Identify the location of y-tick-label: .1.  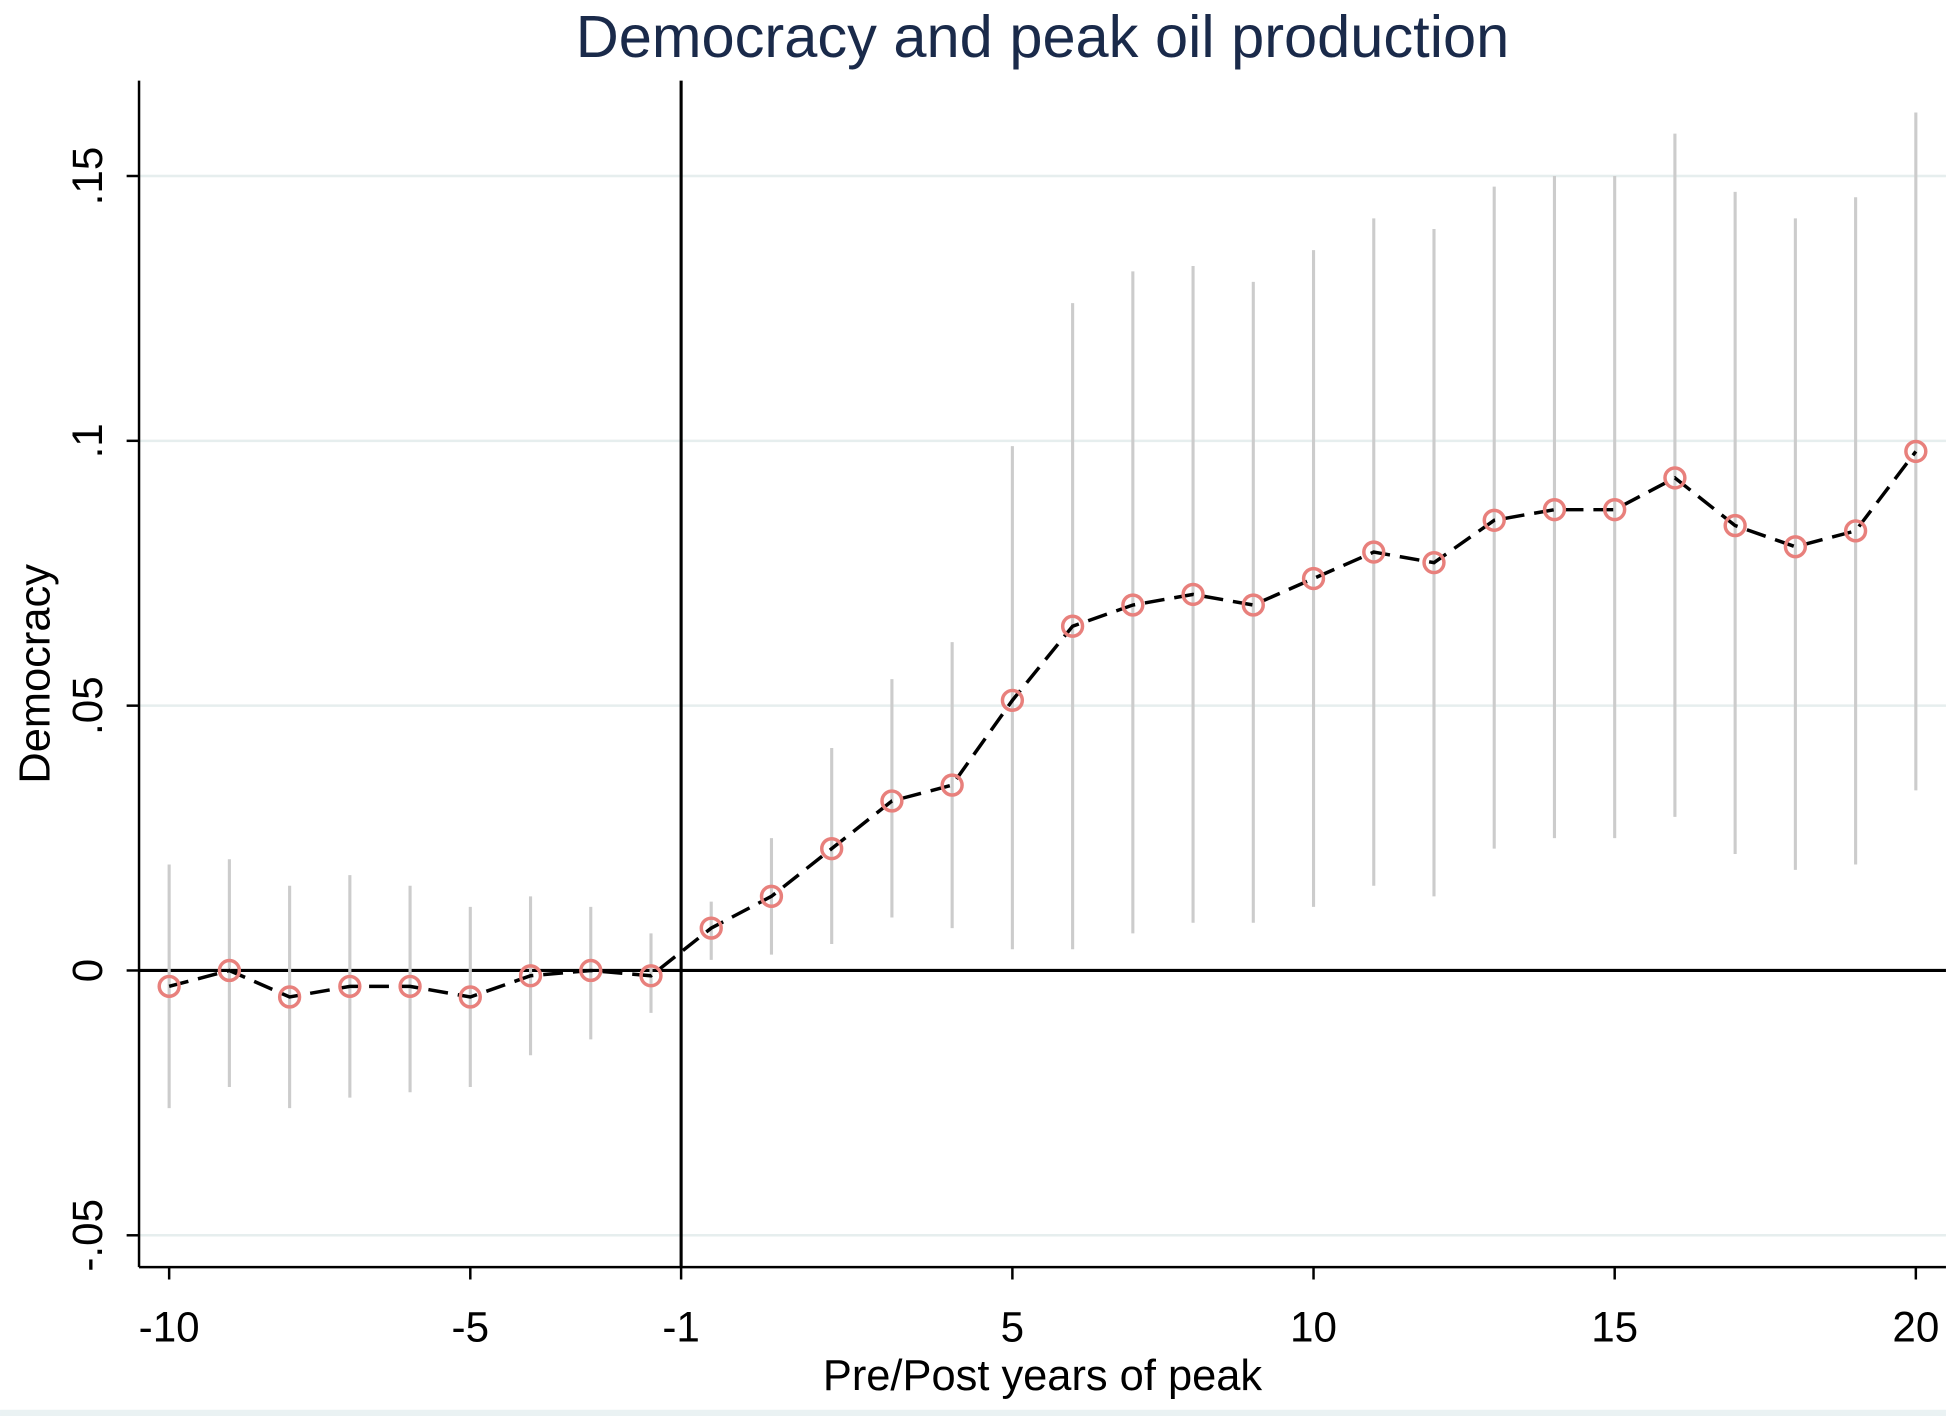
(87, 440).